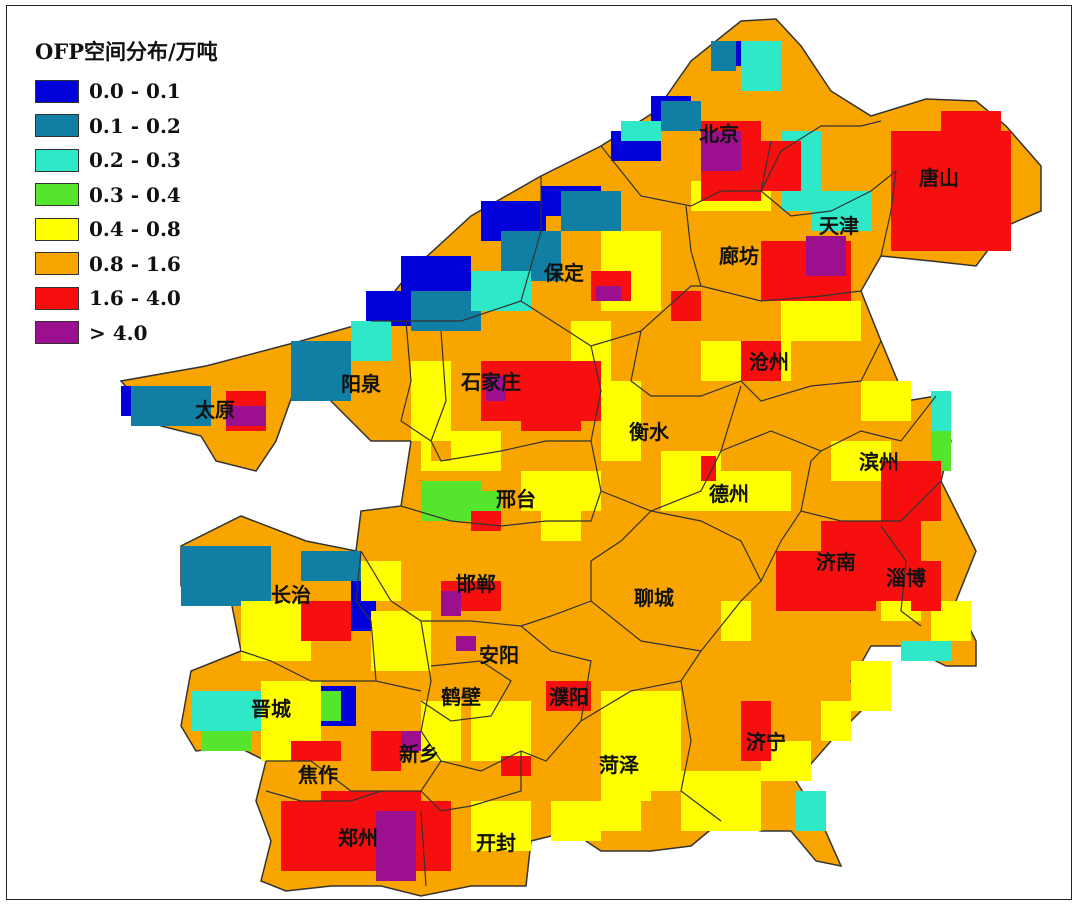 The width and height of the screenshot is (1080, 907). What do you see at coordinates (879, 462) in the screenshot?
I see `city-label: 滨州` at bounding box center [879, 462].